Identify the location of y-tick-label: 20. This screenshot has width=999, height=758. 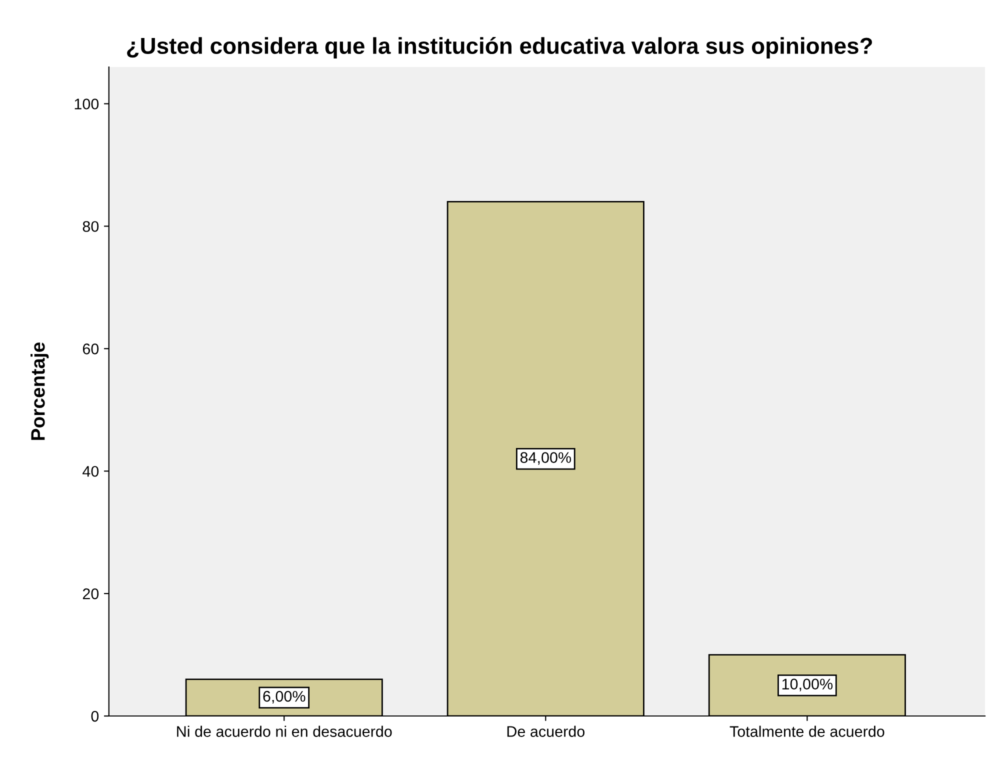
(90, 594).